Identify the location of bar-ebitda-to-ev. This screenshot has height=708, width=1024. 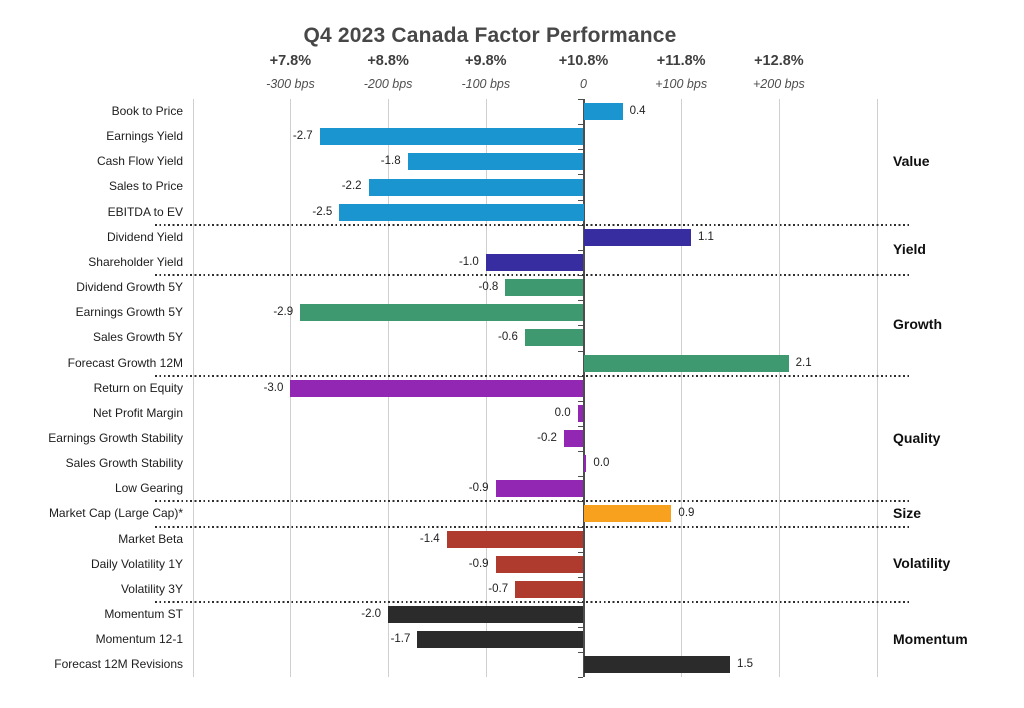
(461, 212).